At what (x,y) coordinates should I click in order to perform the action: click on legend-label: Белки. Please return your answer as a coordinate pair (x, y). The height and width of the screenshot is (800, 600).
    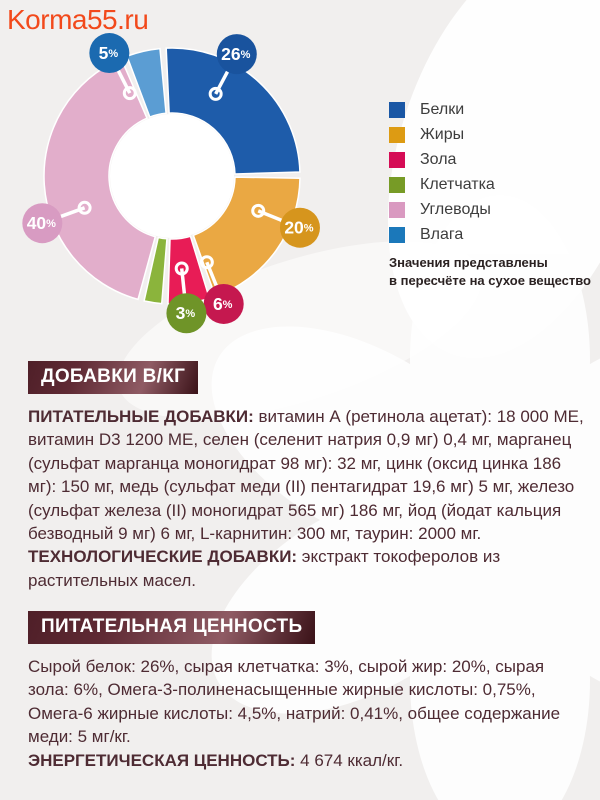
    Looking at the image, I should click on (442, 109).